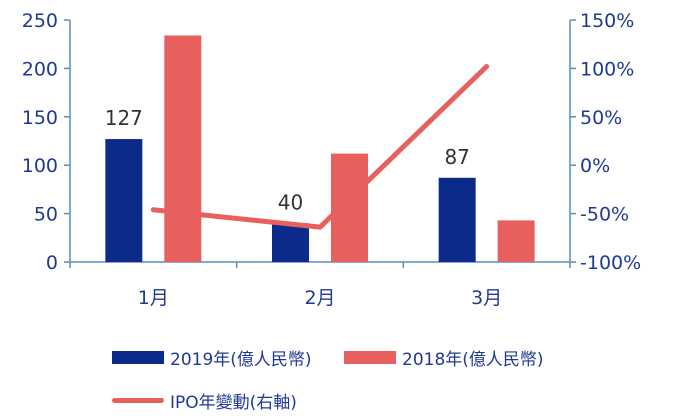 This screenshot has height=418, width=680. Describe the element at coordinates (607, 69) in the screenshot. I see `right-tick-label: 100%` at that location.